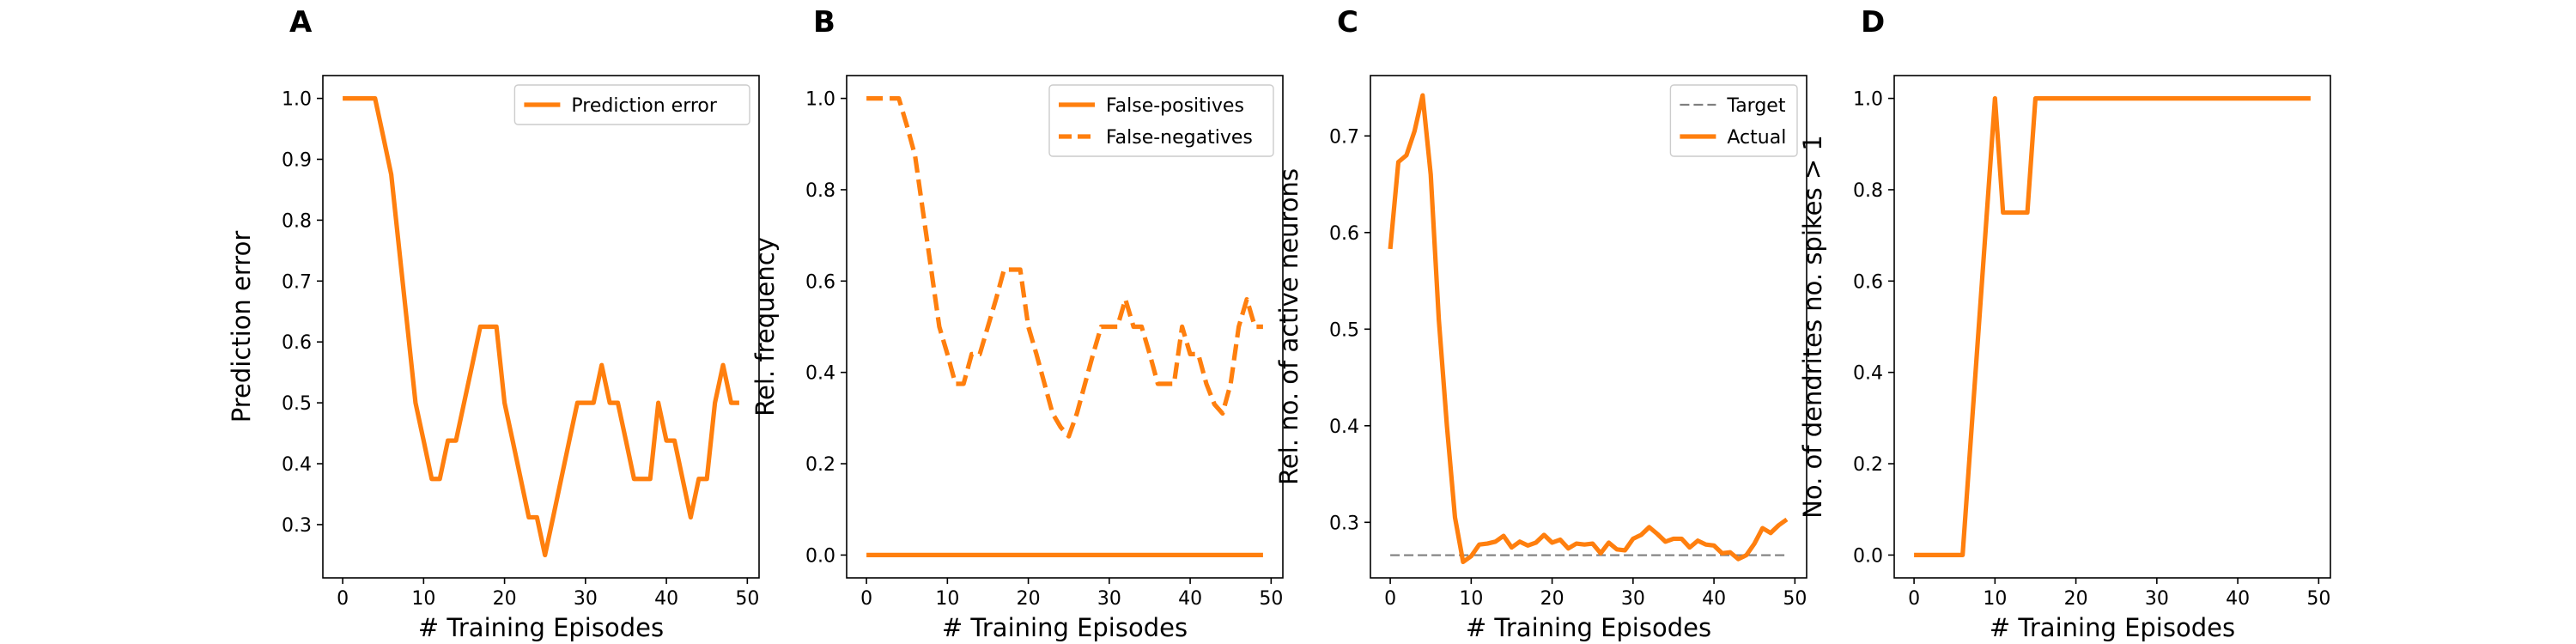  What do you see at coordinates (1755, 106) in the screenshot?
I see `legend-label: Target` at bounding box center [1755, 106].